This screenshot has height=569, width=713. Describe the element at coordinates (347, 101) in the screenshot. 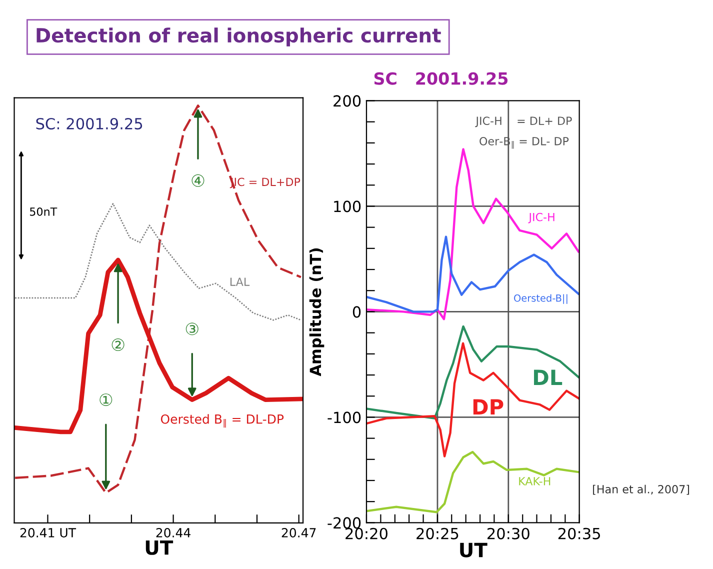

I see `y-tick-label: 200` at that location.